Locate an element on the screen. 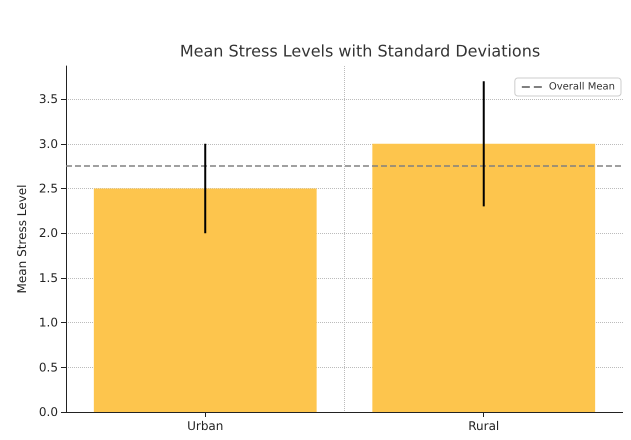  y-axis-title: Mean Stress Level is located at coordinates (22, 239).